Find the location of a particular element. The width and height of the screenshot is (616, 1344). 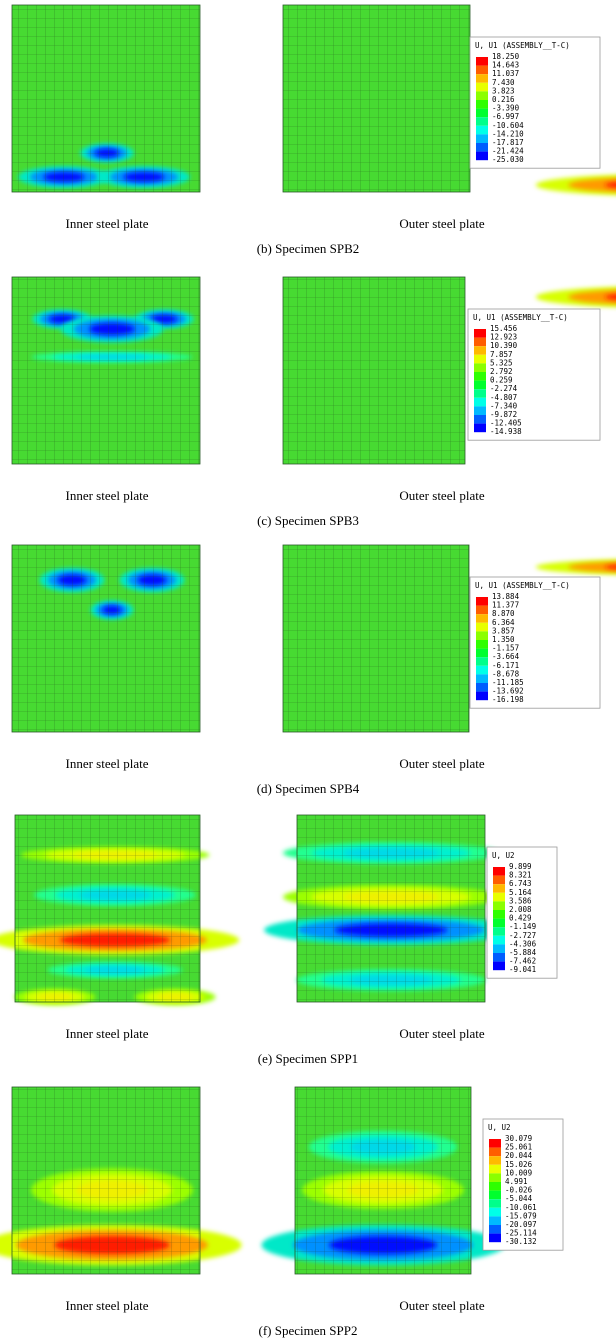

inner-label: Inner steel plate is located at coordinates (106, 495).